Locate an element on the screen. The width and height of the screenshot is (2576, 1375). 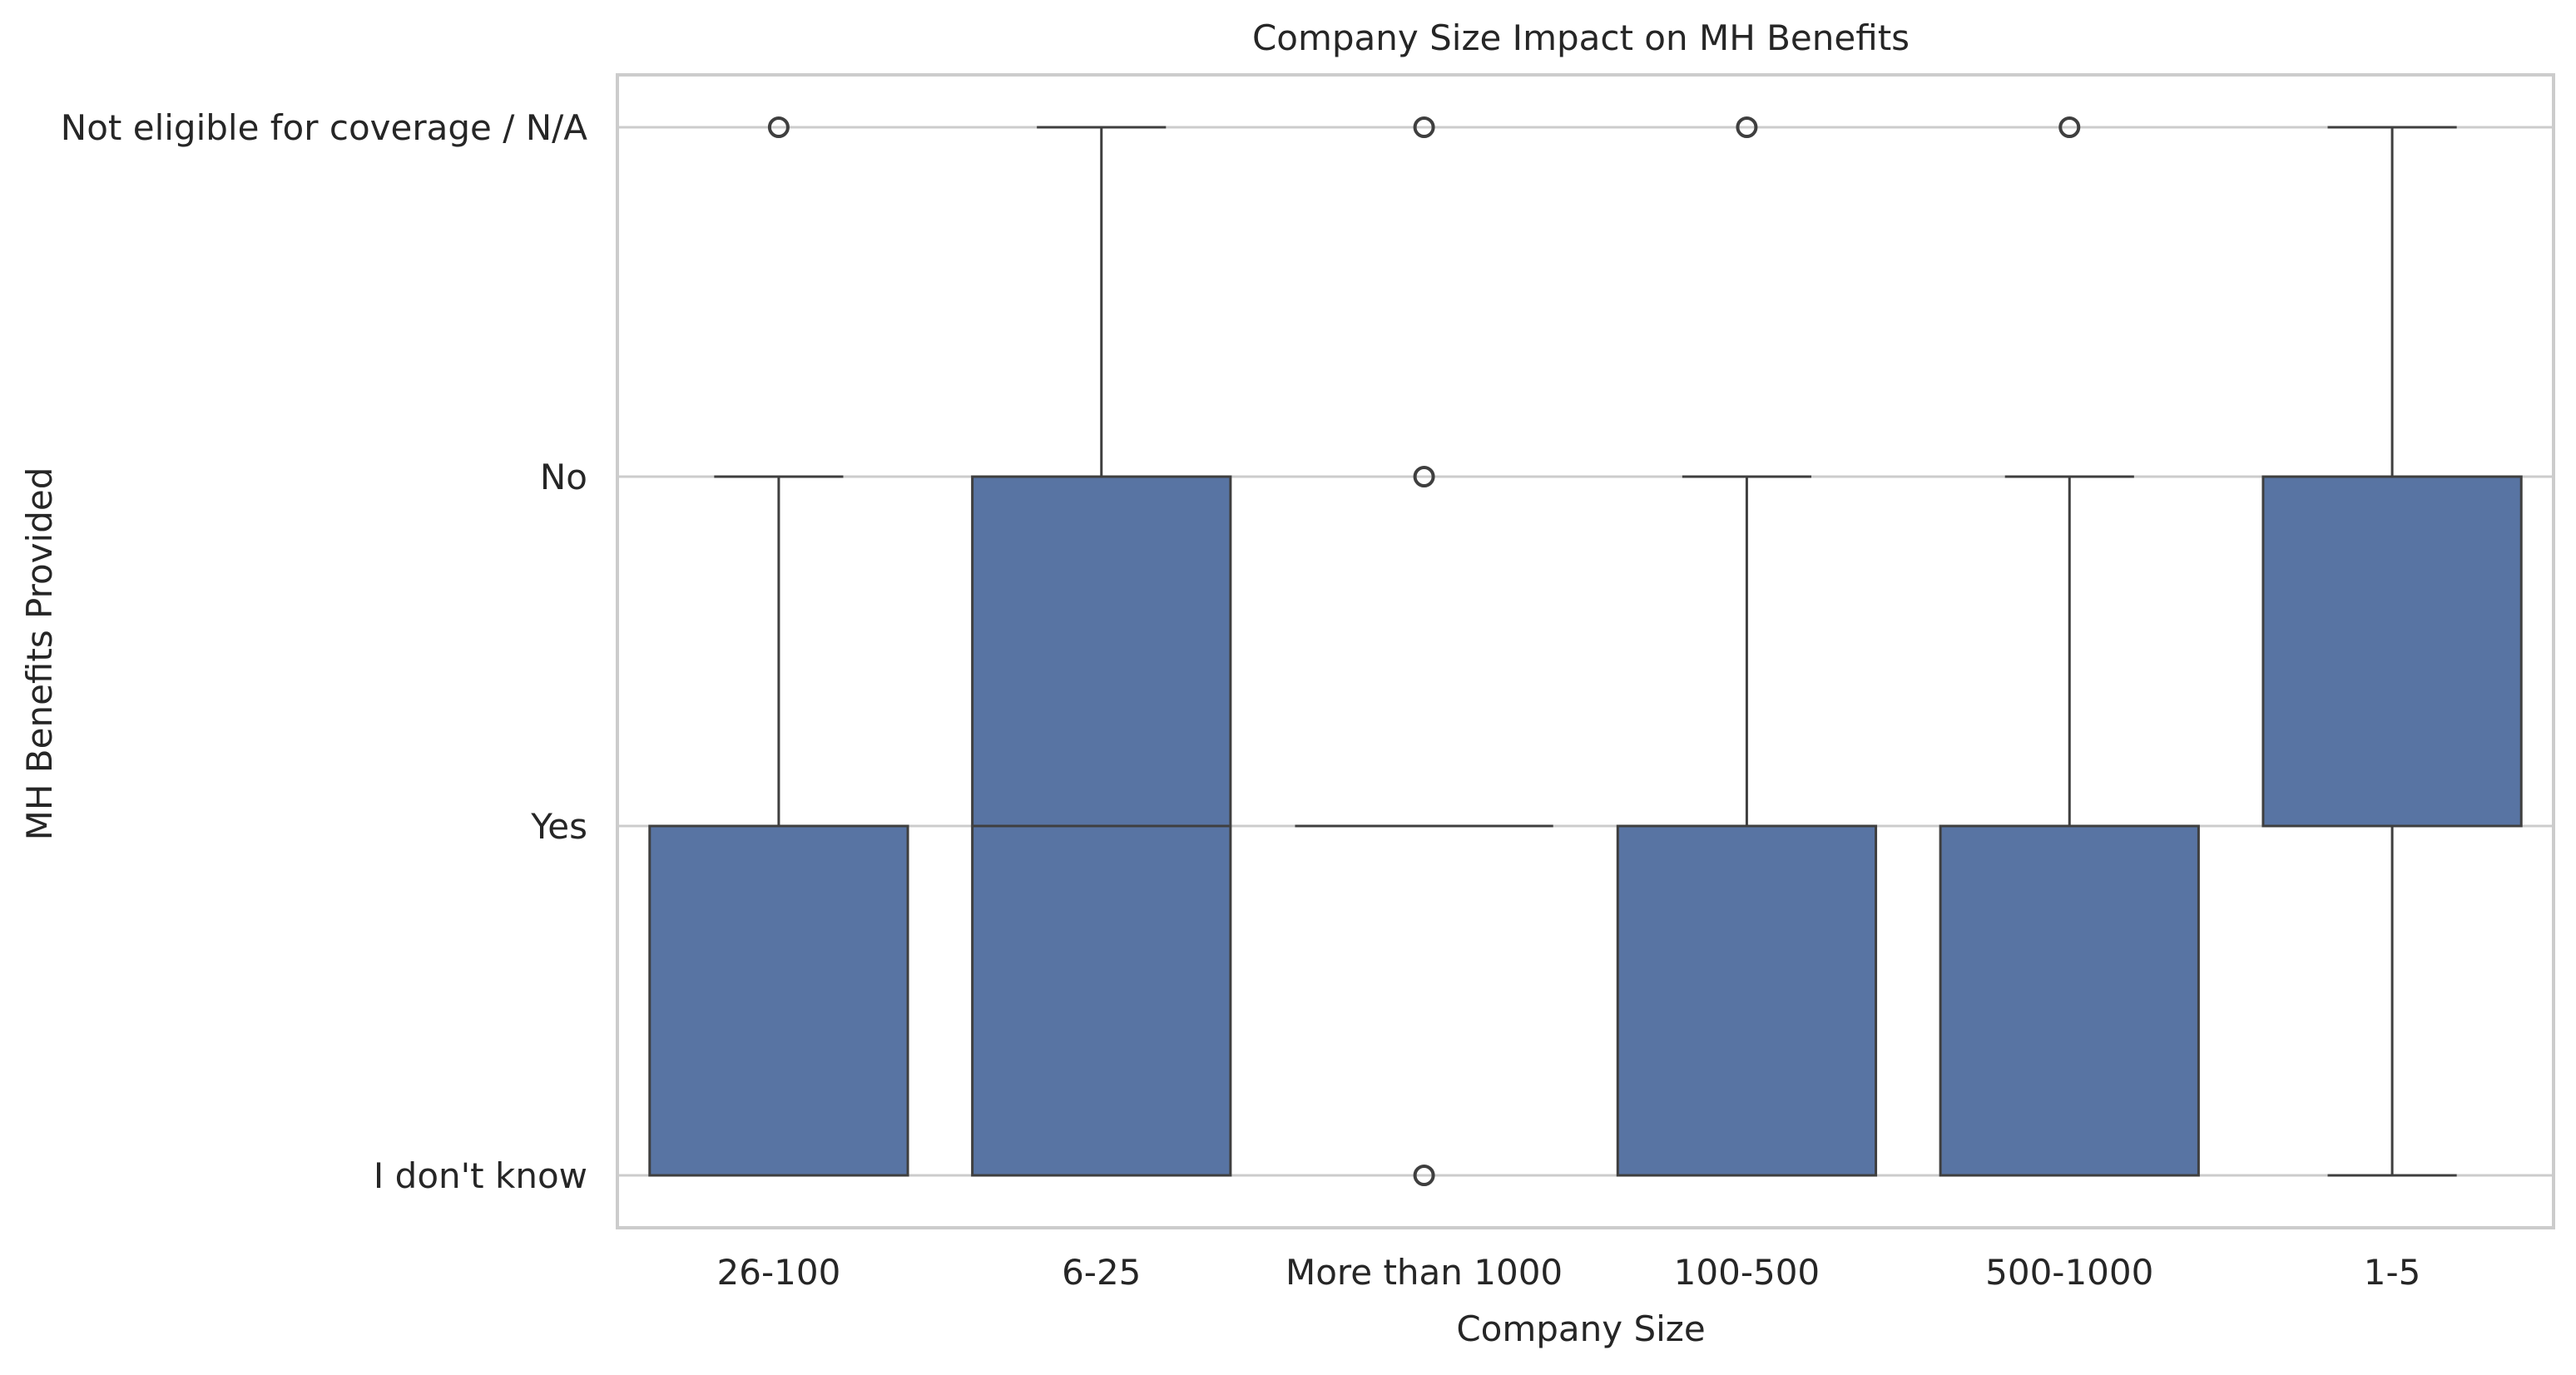
y-tick-label: No is located at coordinates (564, 477).